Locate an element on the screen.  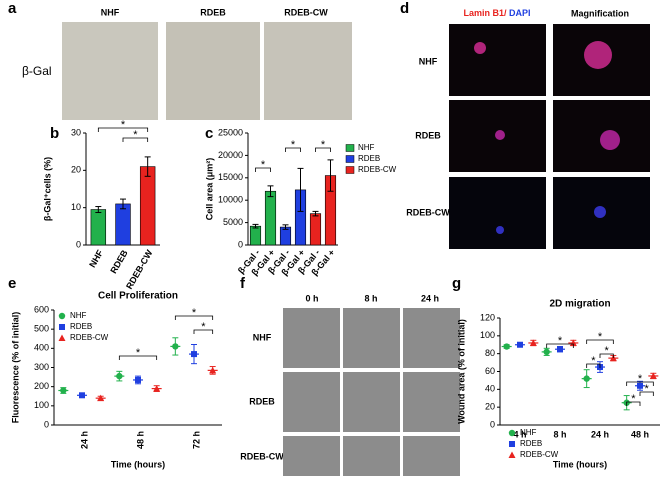
column-label: NHF is located at coordinates (110, 12).